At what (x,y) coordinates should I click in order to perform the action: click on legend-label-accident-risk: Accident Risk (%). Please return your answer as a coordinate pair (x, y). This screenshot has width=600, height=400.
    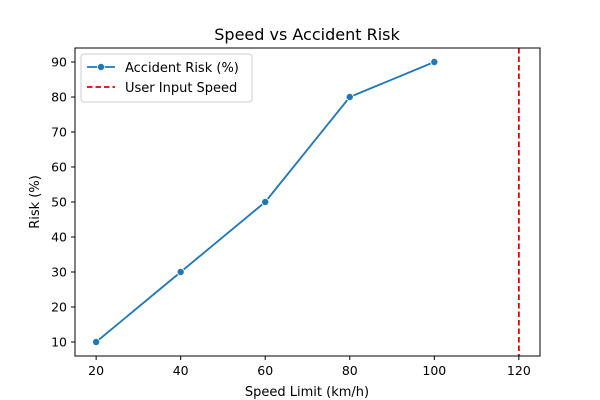
    Looking at the image, I should click on (182, 68).